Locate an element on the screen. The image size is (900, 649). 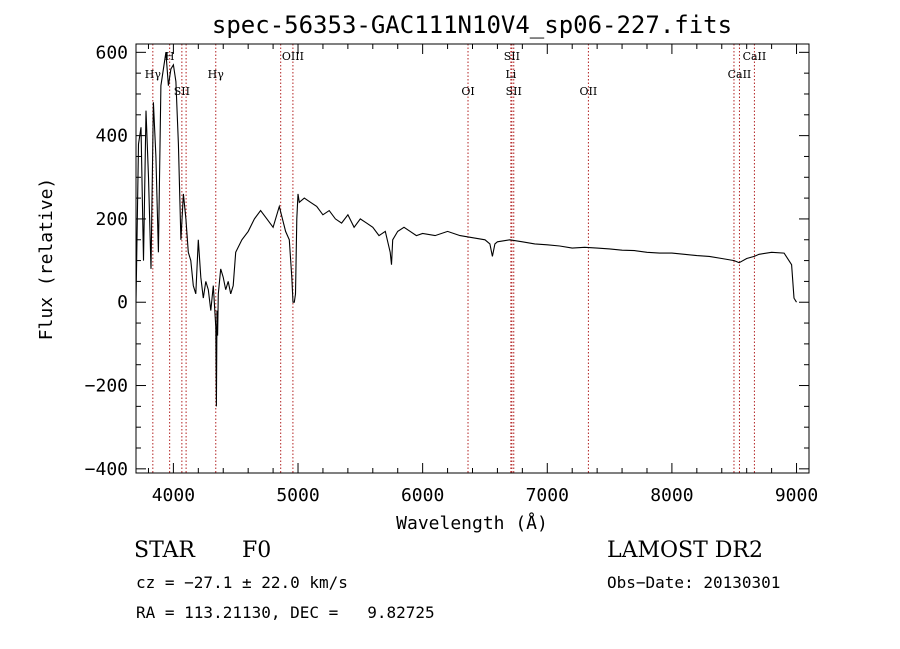
obs-date: Obs−Date: 20130301 is located at coordinates (694, 582).